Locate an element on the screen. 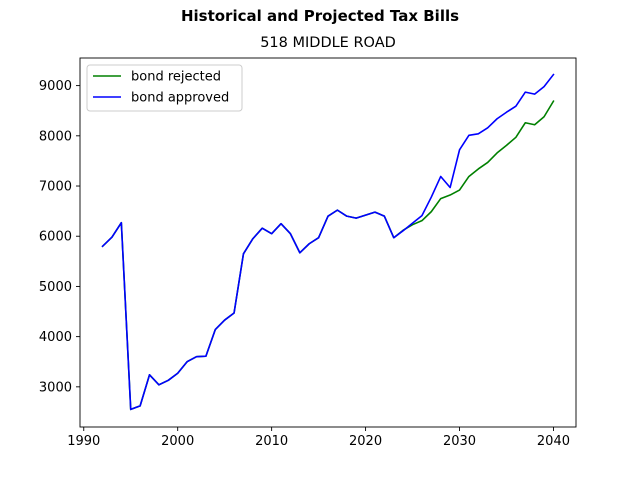 The height and width of the screenshot is (480, 640). y-tick-label: 7000 is located at coordinates (55, 187).